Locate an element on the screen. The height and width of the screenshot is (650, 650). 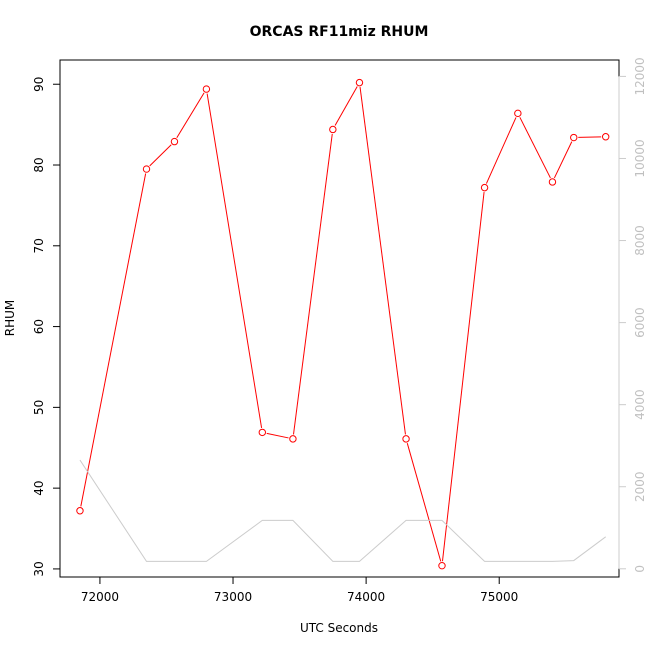
chart-title: ORCAS RF11miz RHUM is located at coordinates (339, 32).